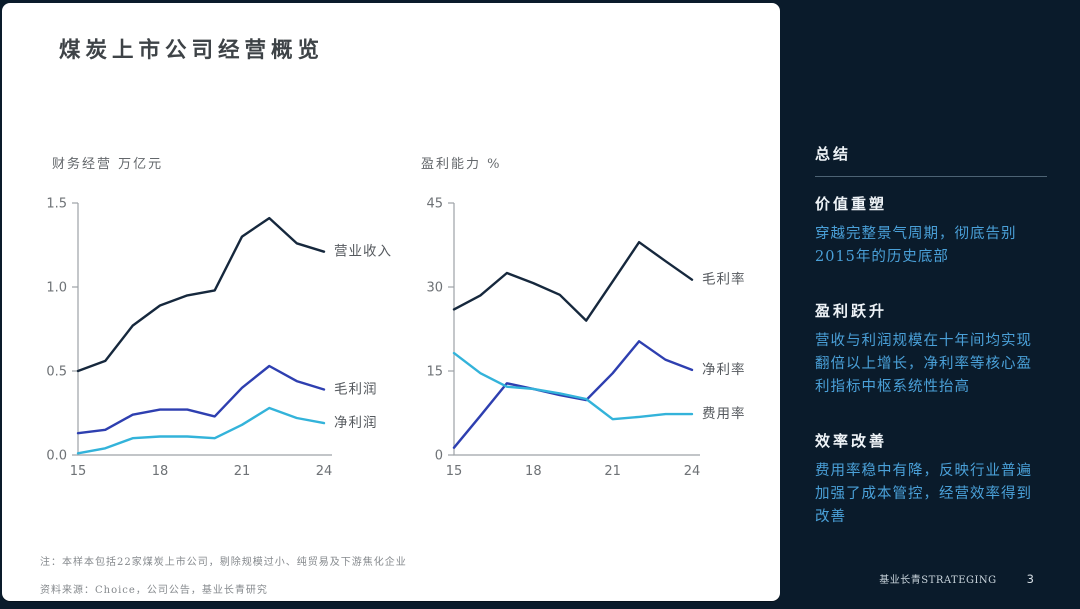  What do you see at coordinates (434, 204) in the screenshot?
I see `y-tick-label: 45` at bounding box center [434, 204].